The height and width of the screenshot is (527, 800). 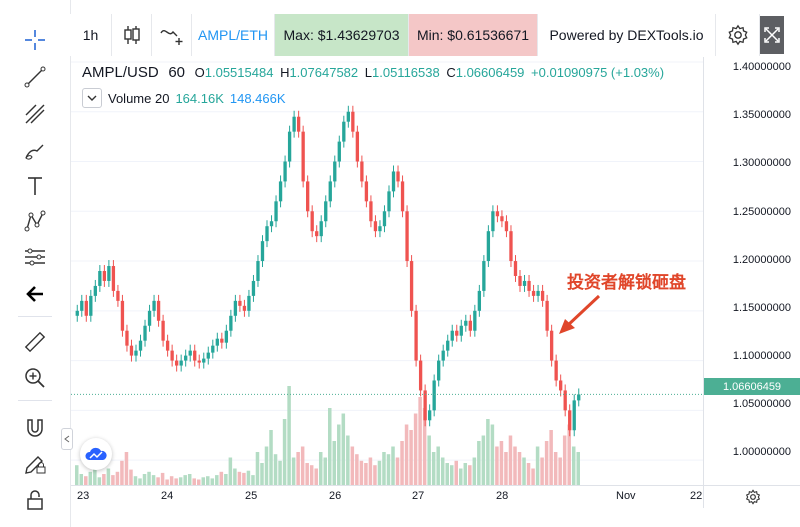 I want to click on back-arrow-icon, so click(x=35, y=294).